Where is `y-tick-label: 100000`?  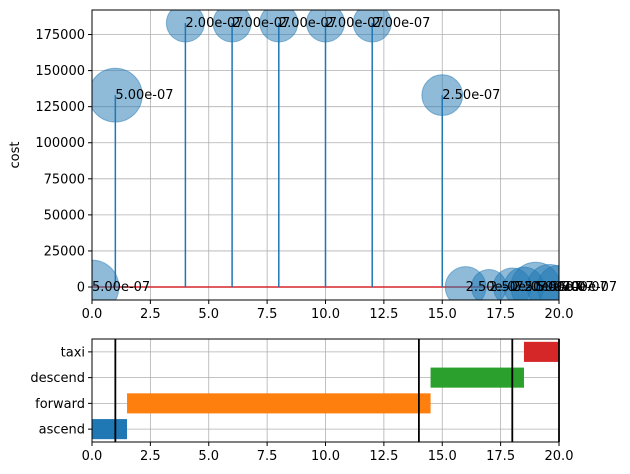
y-tick-label: 100000 is located at coordinates (60, 143).